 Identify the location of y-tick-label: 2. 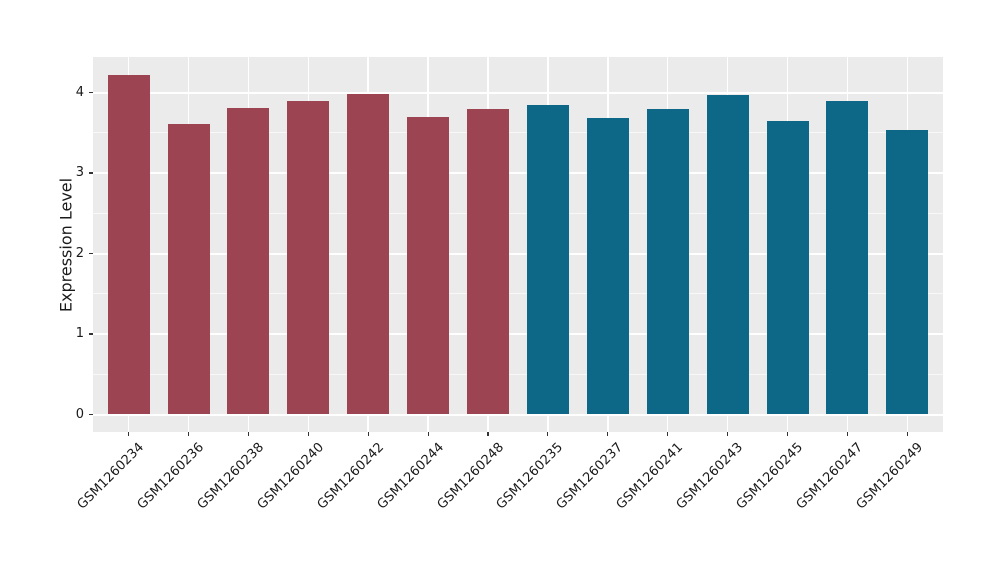
(79, 253).